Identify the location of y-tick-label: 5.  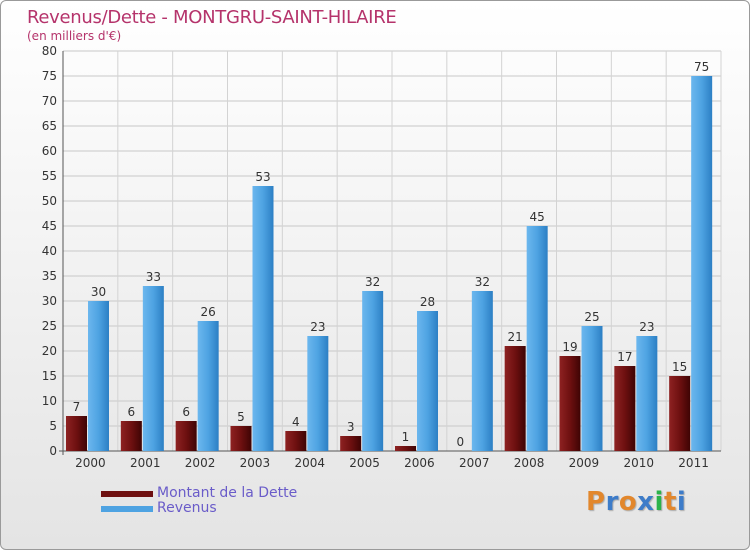
(53, 426).